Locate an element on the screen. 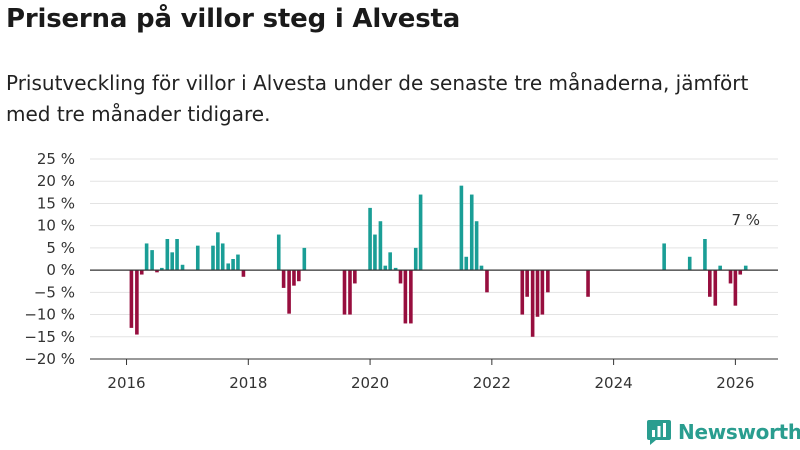  y-tick-label: −15 % is located at coordinates (49, 337).